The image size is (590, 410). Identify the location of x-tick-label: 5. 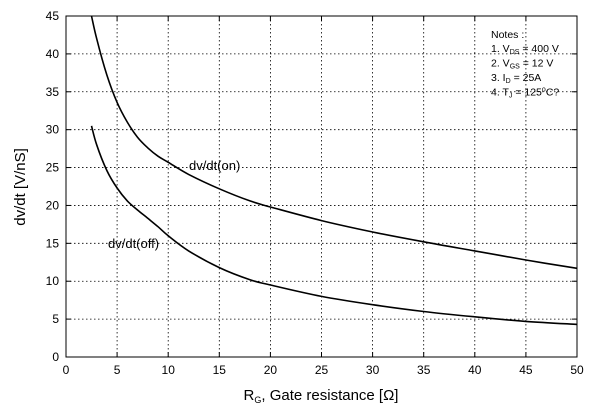
(117, 370).